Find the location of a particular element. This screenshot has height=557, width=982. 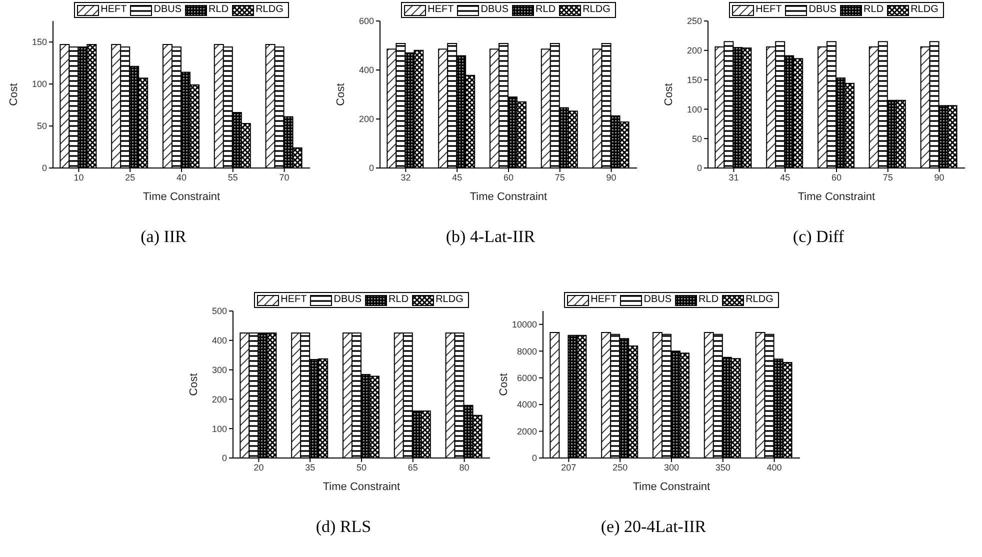

x-tick-label: 20 is located at coordinates (259, 467).